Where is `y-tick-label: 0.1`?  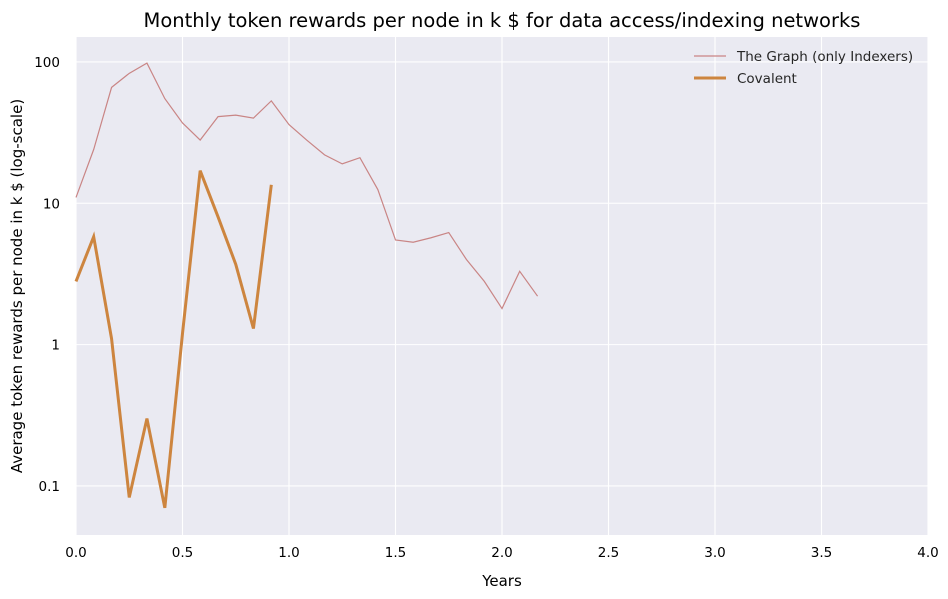
y-tick-label: 0.1 is located at coordinates (49, 487).